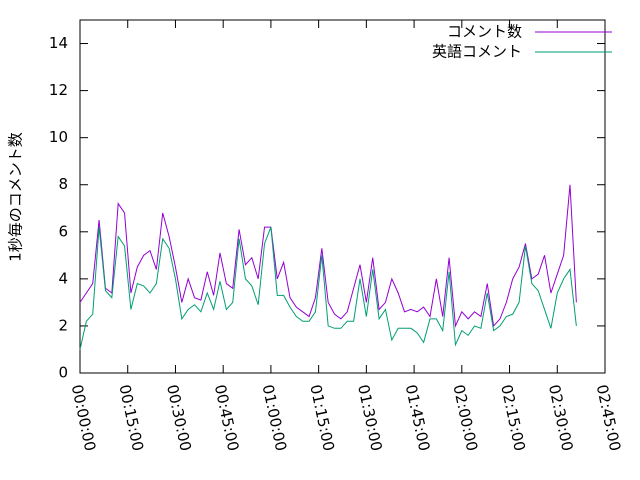  What do you see at coordinates (466, 418) in the screenshot?
I see `x-tick-label: 02:00:00` at bounding box center [466, 418].